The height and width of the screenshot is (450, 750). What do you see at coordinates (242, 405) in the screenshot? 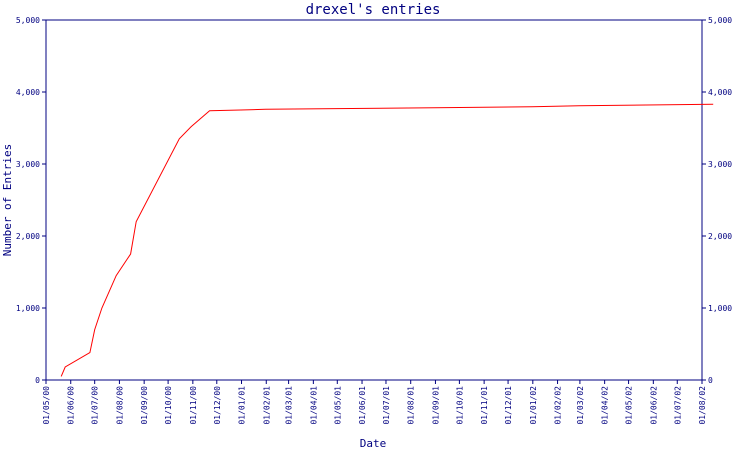
I see `x-tick-label: 01/01/01` at bounding box center [242, 405].